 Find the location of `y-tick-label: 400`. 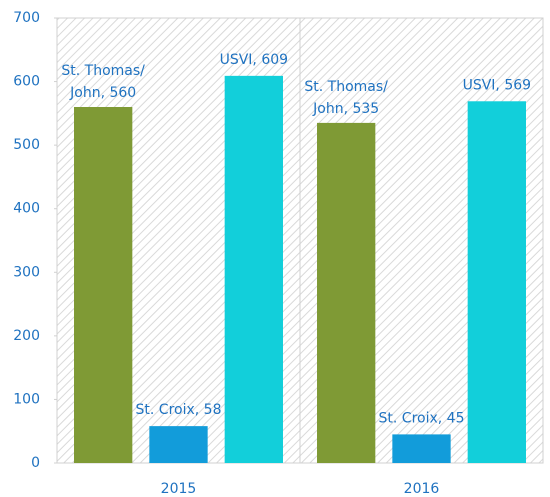

y-tick-label: 400 is located at coordinates (26, 209).